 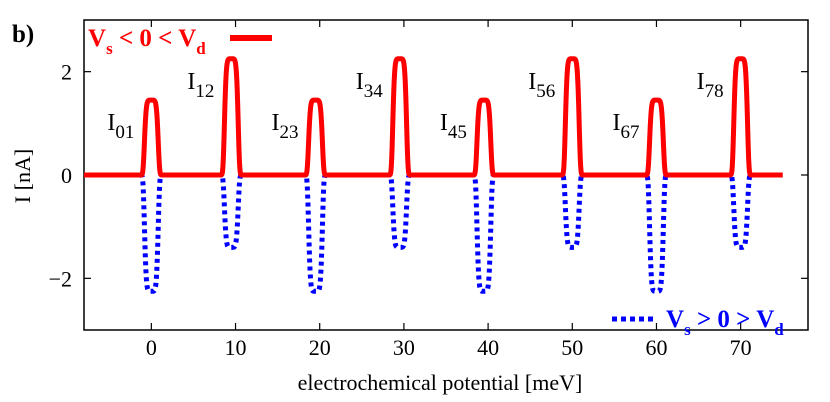 I want to click on y-tick-label: 0, so click(x=66, y=175).